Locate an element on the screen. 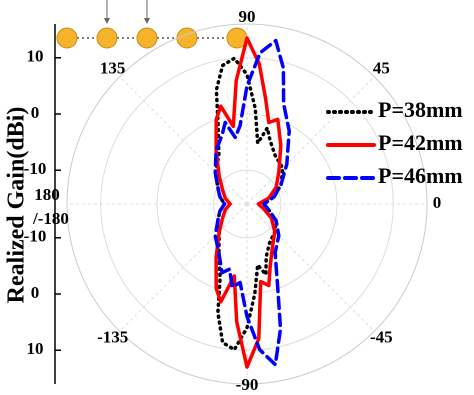 The height and width of the screenshot is (395, 474). legend-label: P=38mm is located at coordinates (420, 109).